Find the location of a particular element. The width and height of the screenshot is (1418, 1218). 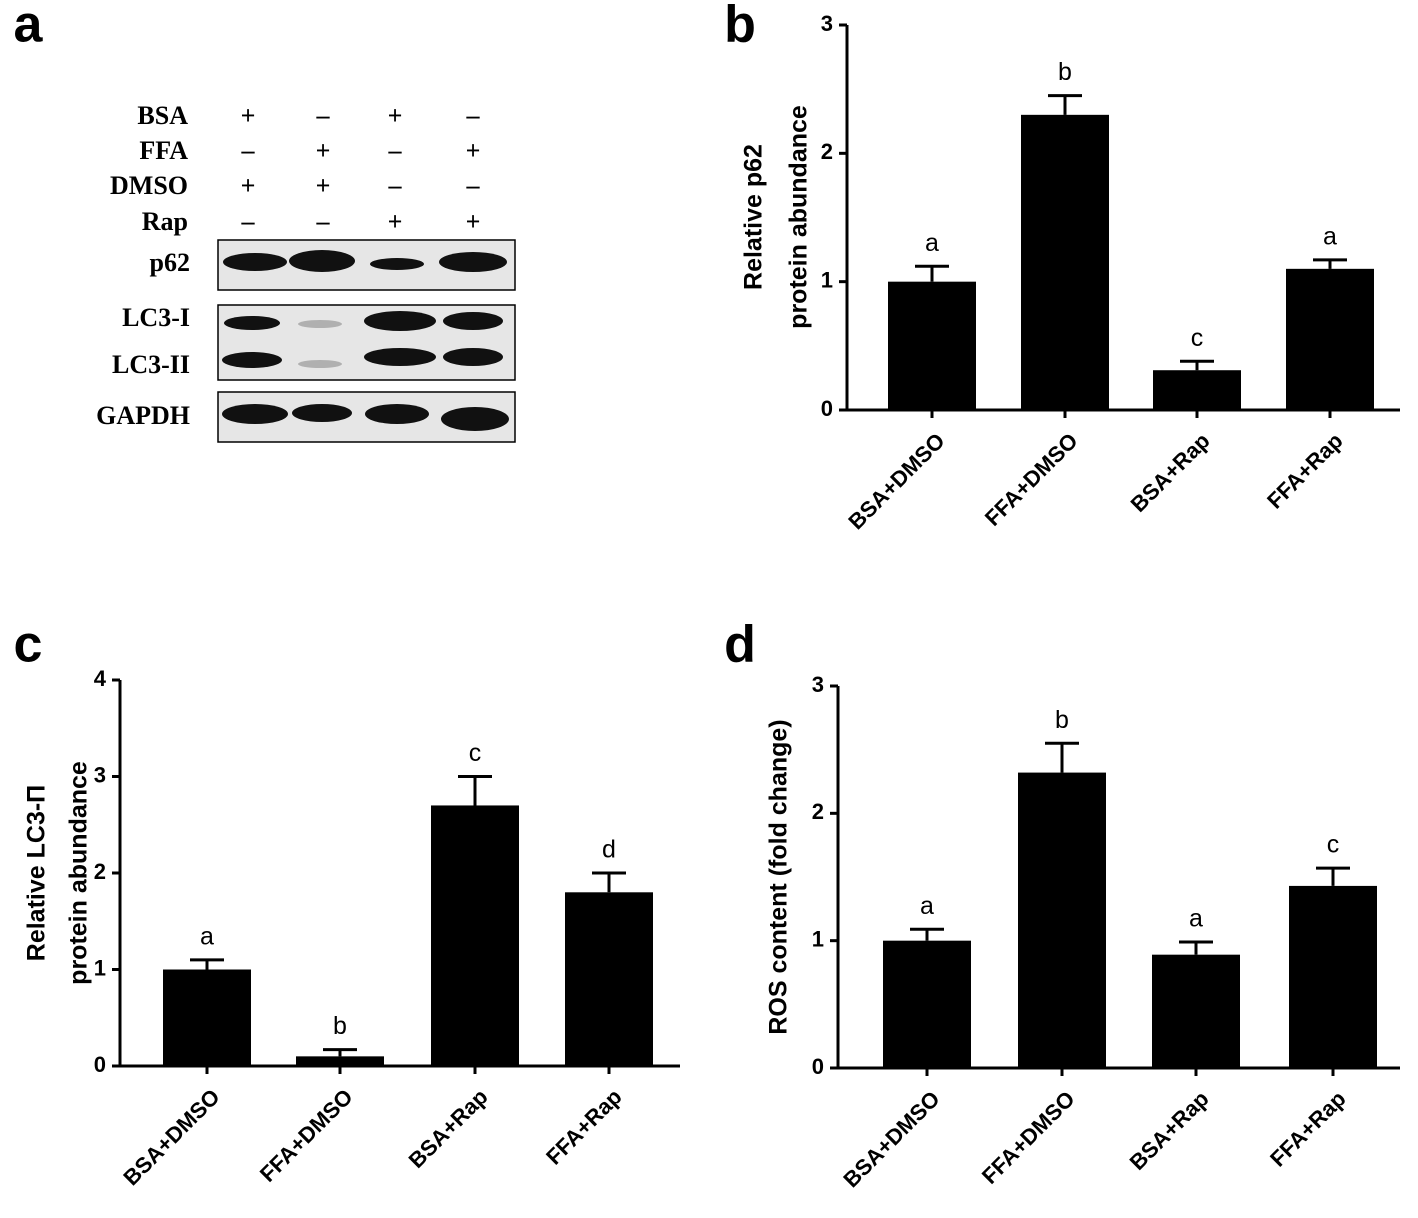

significance-letter: d is located at coordinates (609, 850).